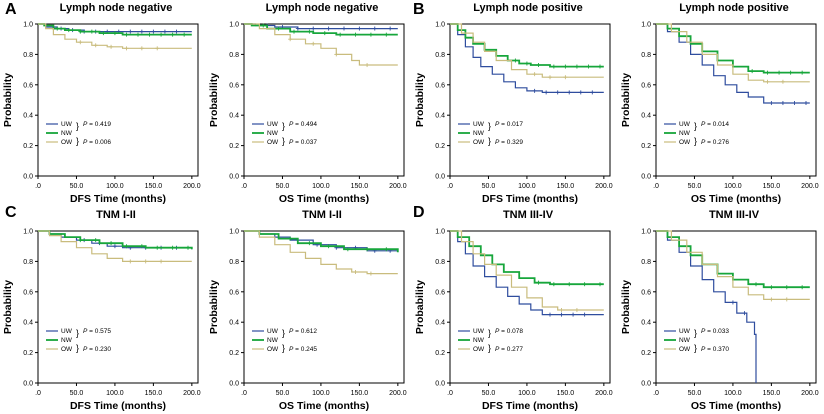 This screenshot has width=824, height=414. Describe the element at coordinates (97, 349) in the screenshot. I see `svg-text: P = 0.230` at that location.